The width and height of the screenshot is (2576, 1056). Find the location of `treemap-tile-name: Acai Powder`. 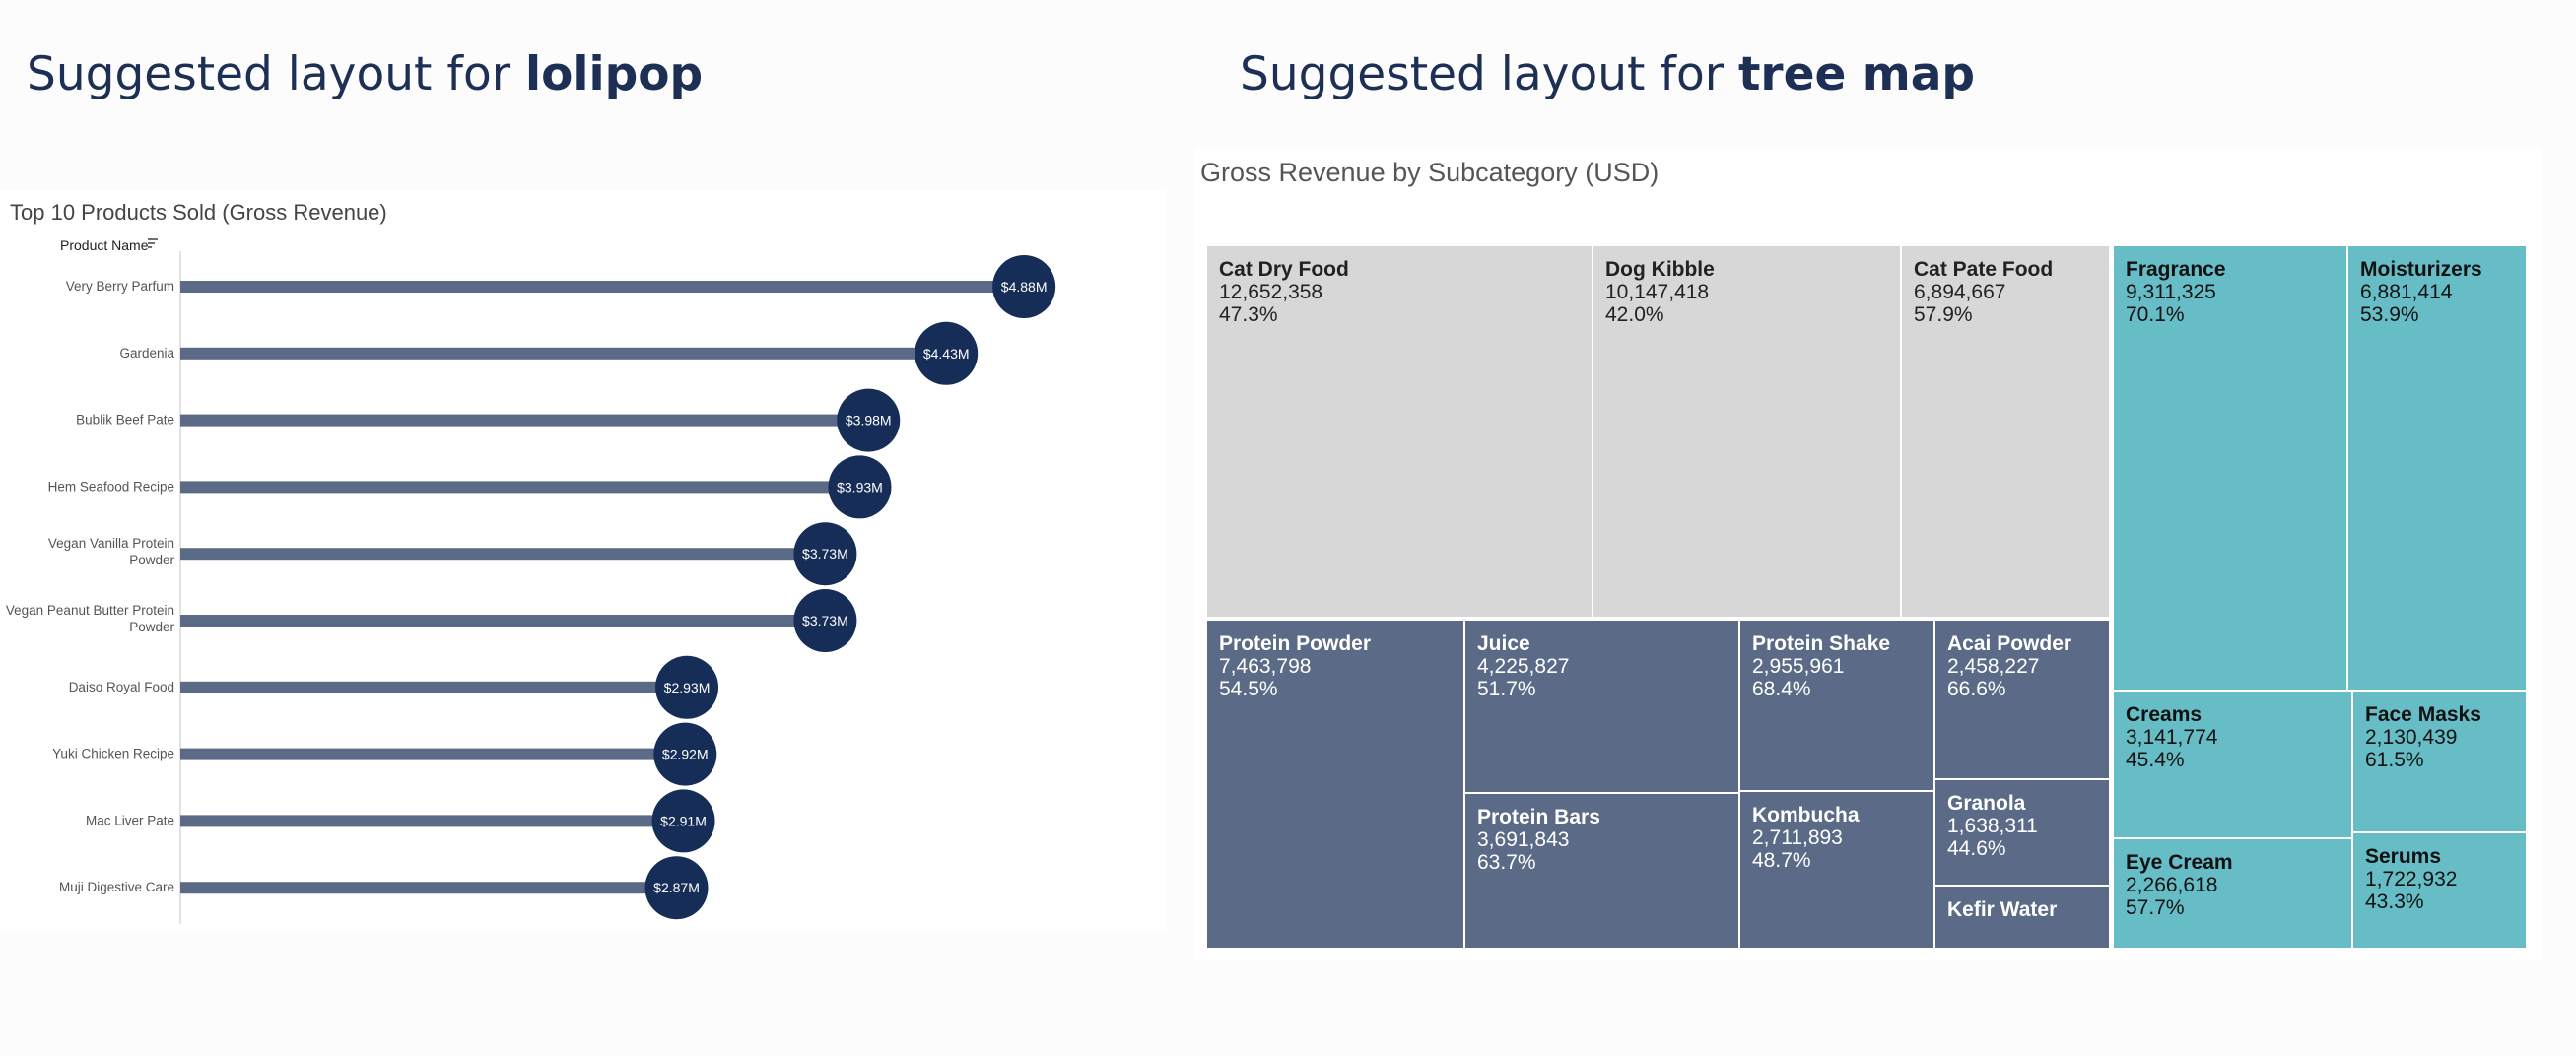

treemap-tile-name: Acai Powder is located at coordinates (2009, 643).